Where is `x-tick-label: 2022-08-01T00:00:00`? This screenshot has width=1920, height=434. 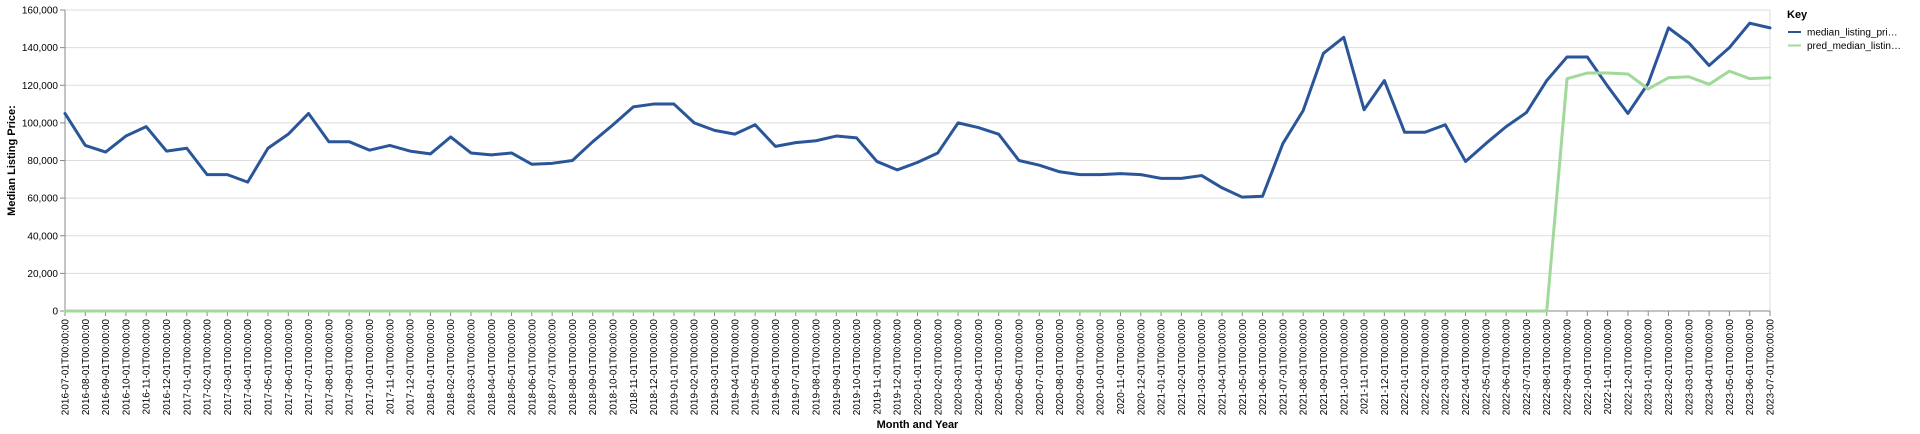 x-tick-label: 2022-08-01T00:00:00 is located at coordinates (1547, 367).